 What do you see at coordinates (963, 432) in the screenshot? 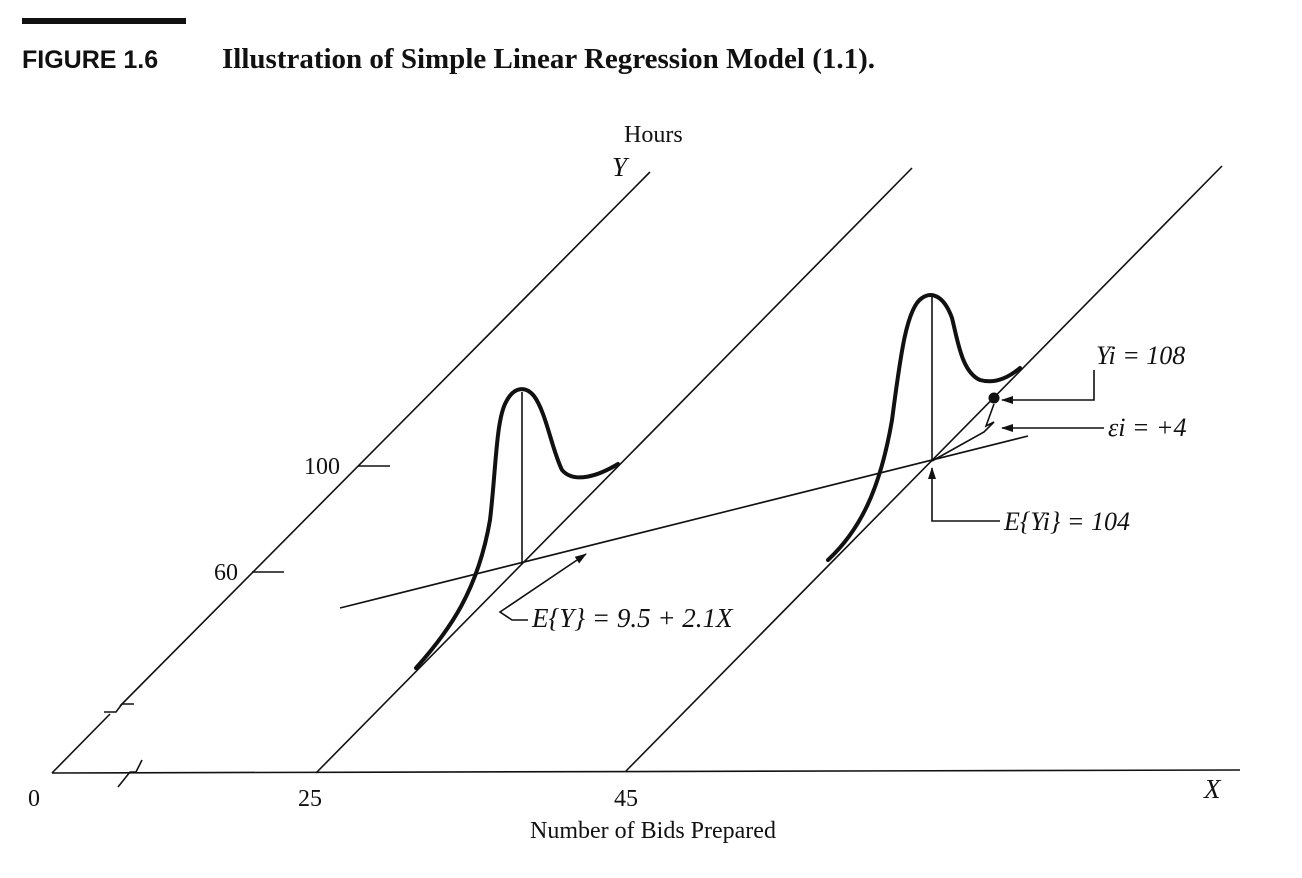
I see `error-zigzag` at bounding box center [963, 432].